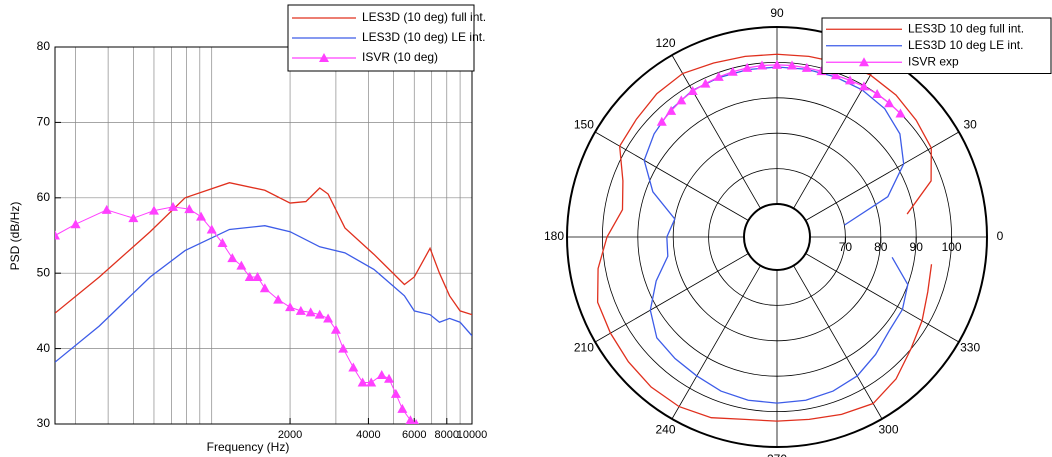 This screenshot has height=457, width=1052. I want to click on x-tick-label: 10000, so click(472, 435).